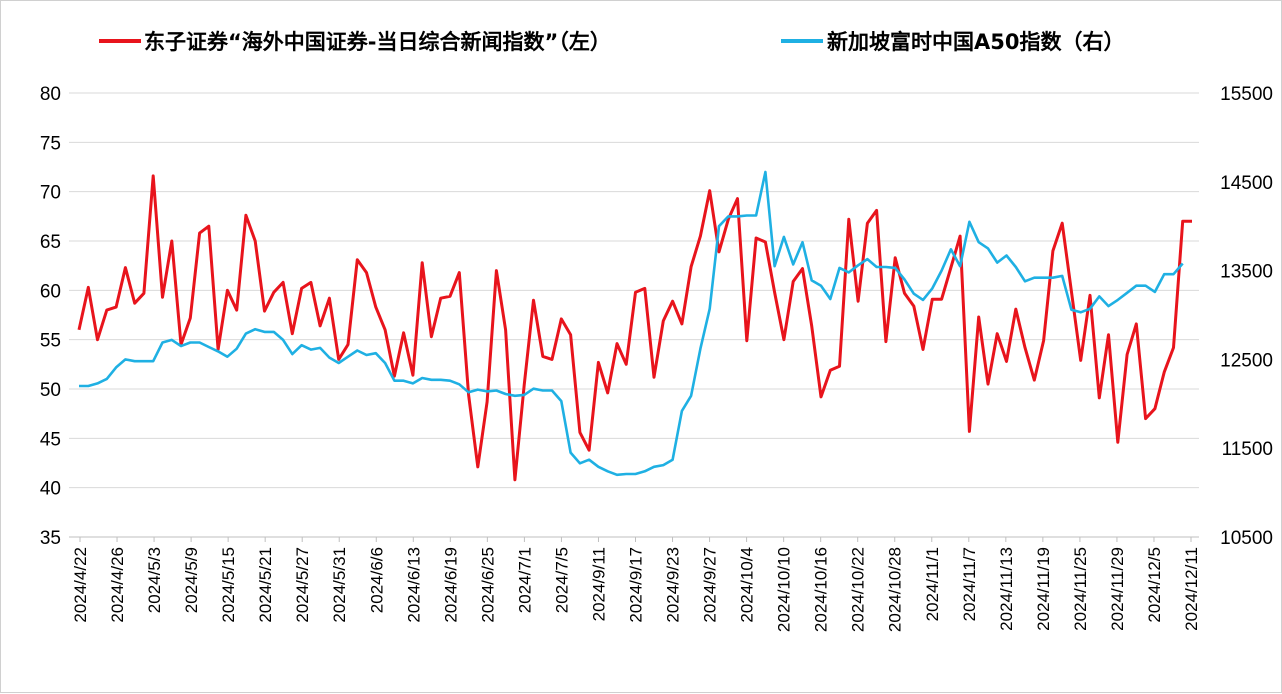  What do you see at coordinates (561, 580) in the screenshot?
I see `x-tick-label: 2024/7/5` at bounding box center [561, 580].